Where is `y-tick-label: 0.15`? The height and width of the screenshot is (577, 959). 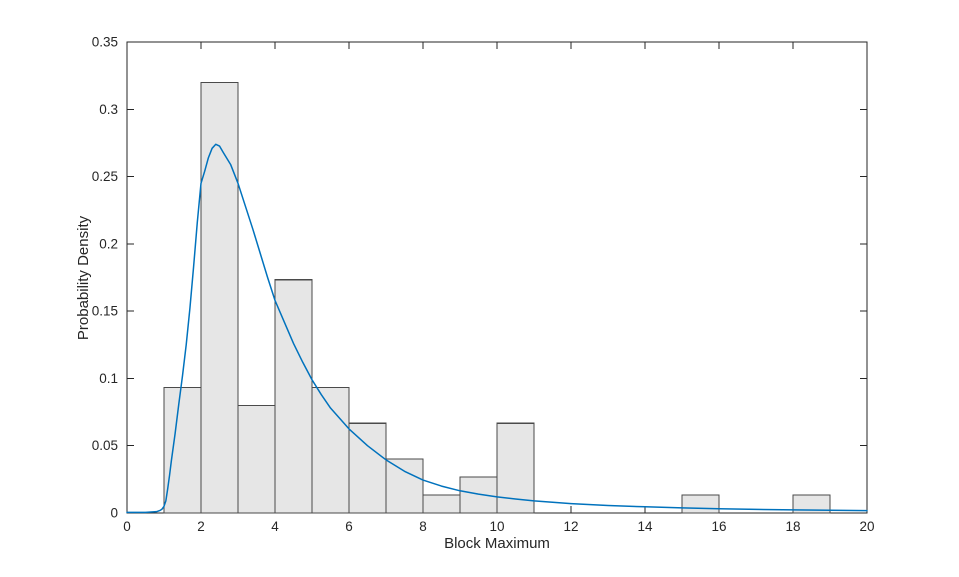
y-tick-label: 0.15 is located at coordinates (105, 311).